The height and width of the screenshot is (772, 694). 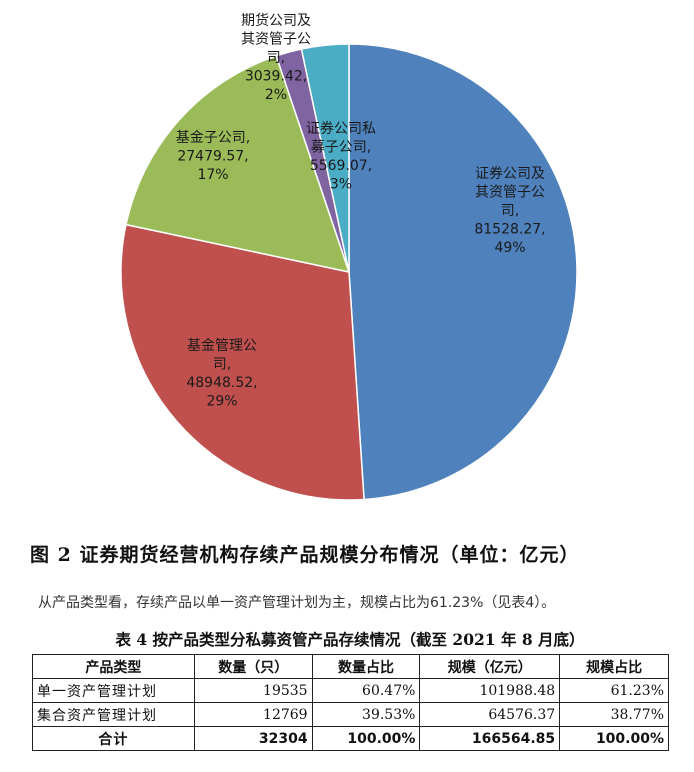 What do you see at coordinates (490, 666) in the screenshot?
I see `header-scale: 规模（亿元）` at bounding box center [490, 666].